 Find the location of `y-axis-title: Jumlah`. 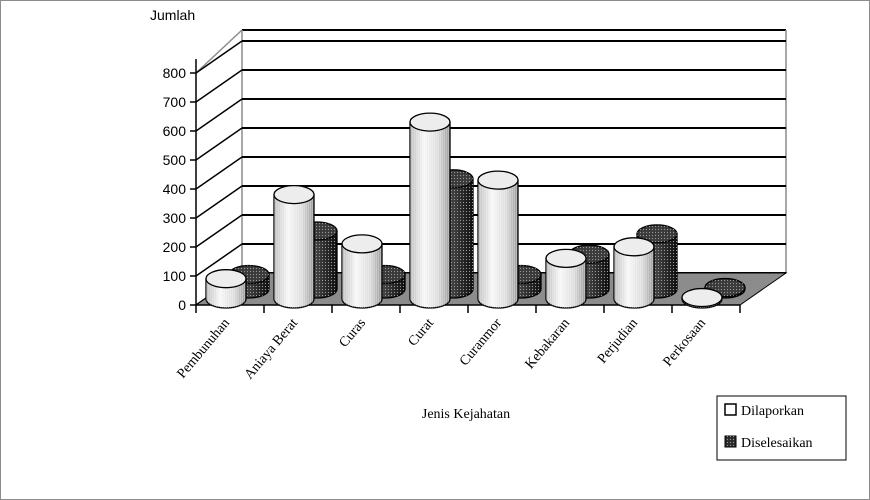

y-axis-title: Jumlah is located at coordinates (172, 15).